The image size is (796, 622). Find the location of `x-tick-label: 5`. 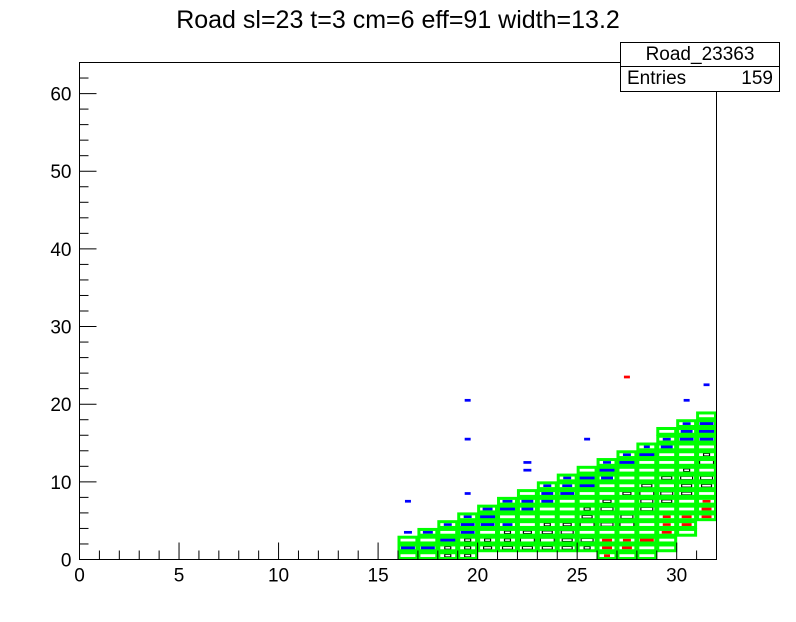

x-tick-label: 5 is located at coordinates (179, 576).